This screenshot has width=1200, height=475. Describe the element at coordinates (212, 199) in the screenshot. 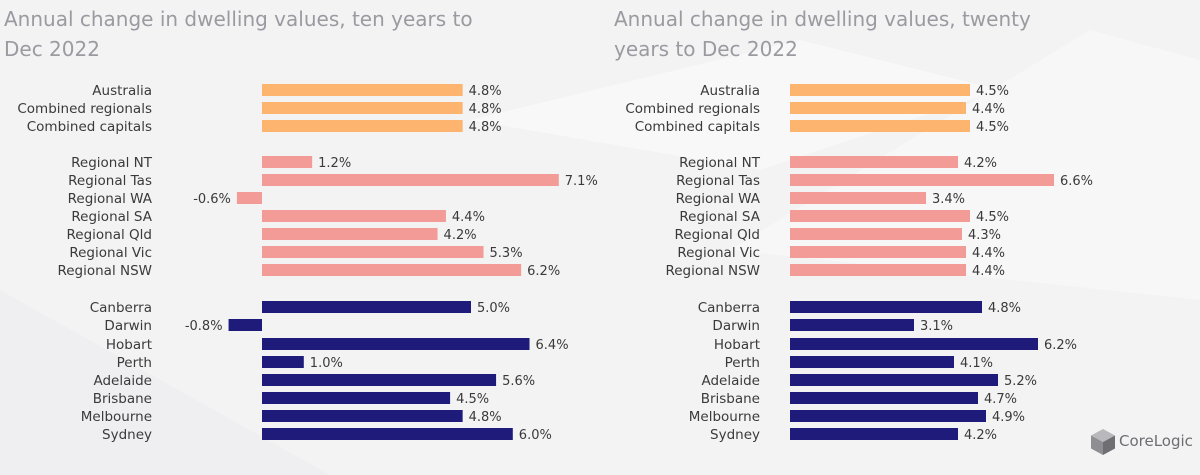

I see `value-label: -0.6%` at that location.